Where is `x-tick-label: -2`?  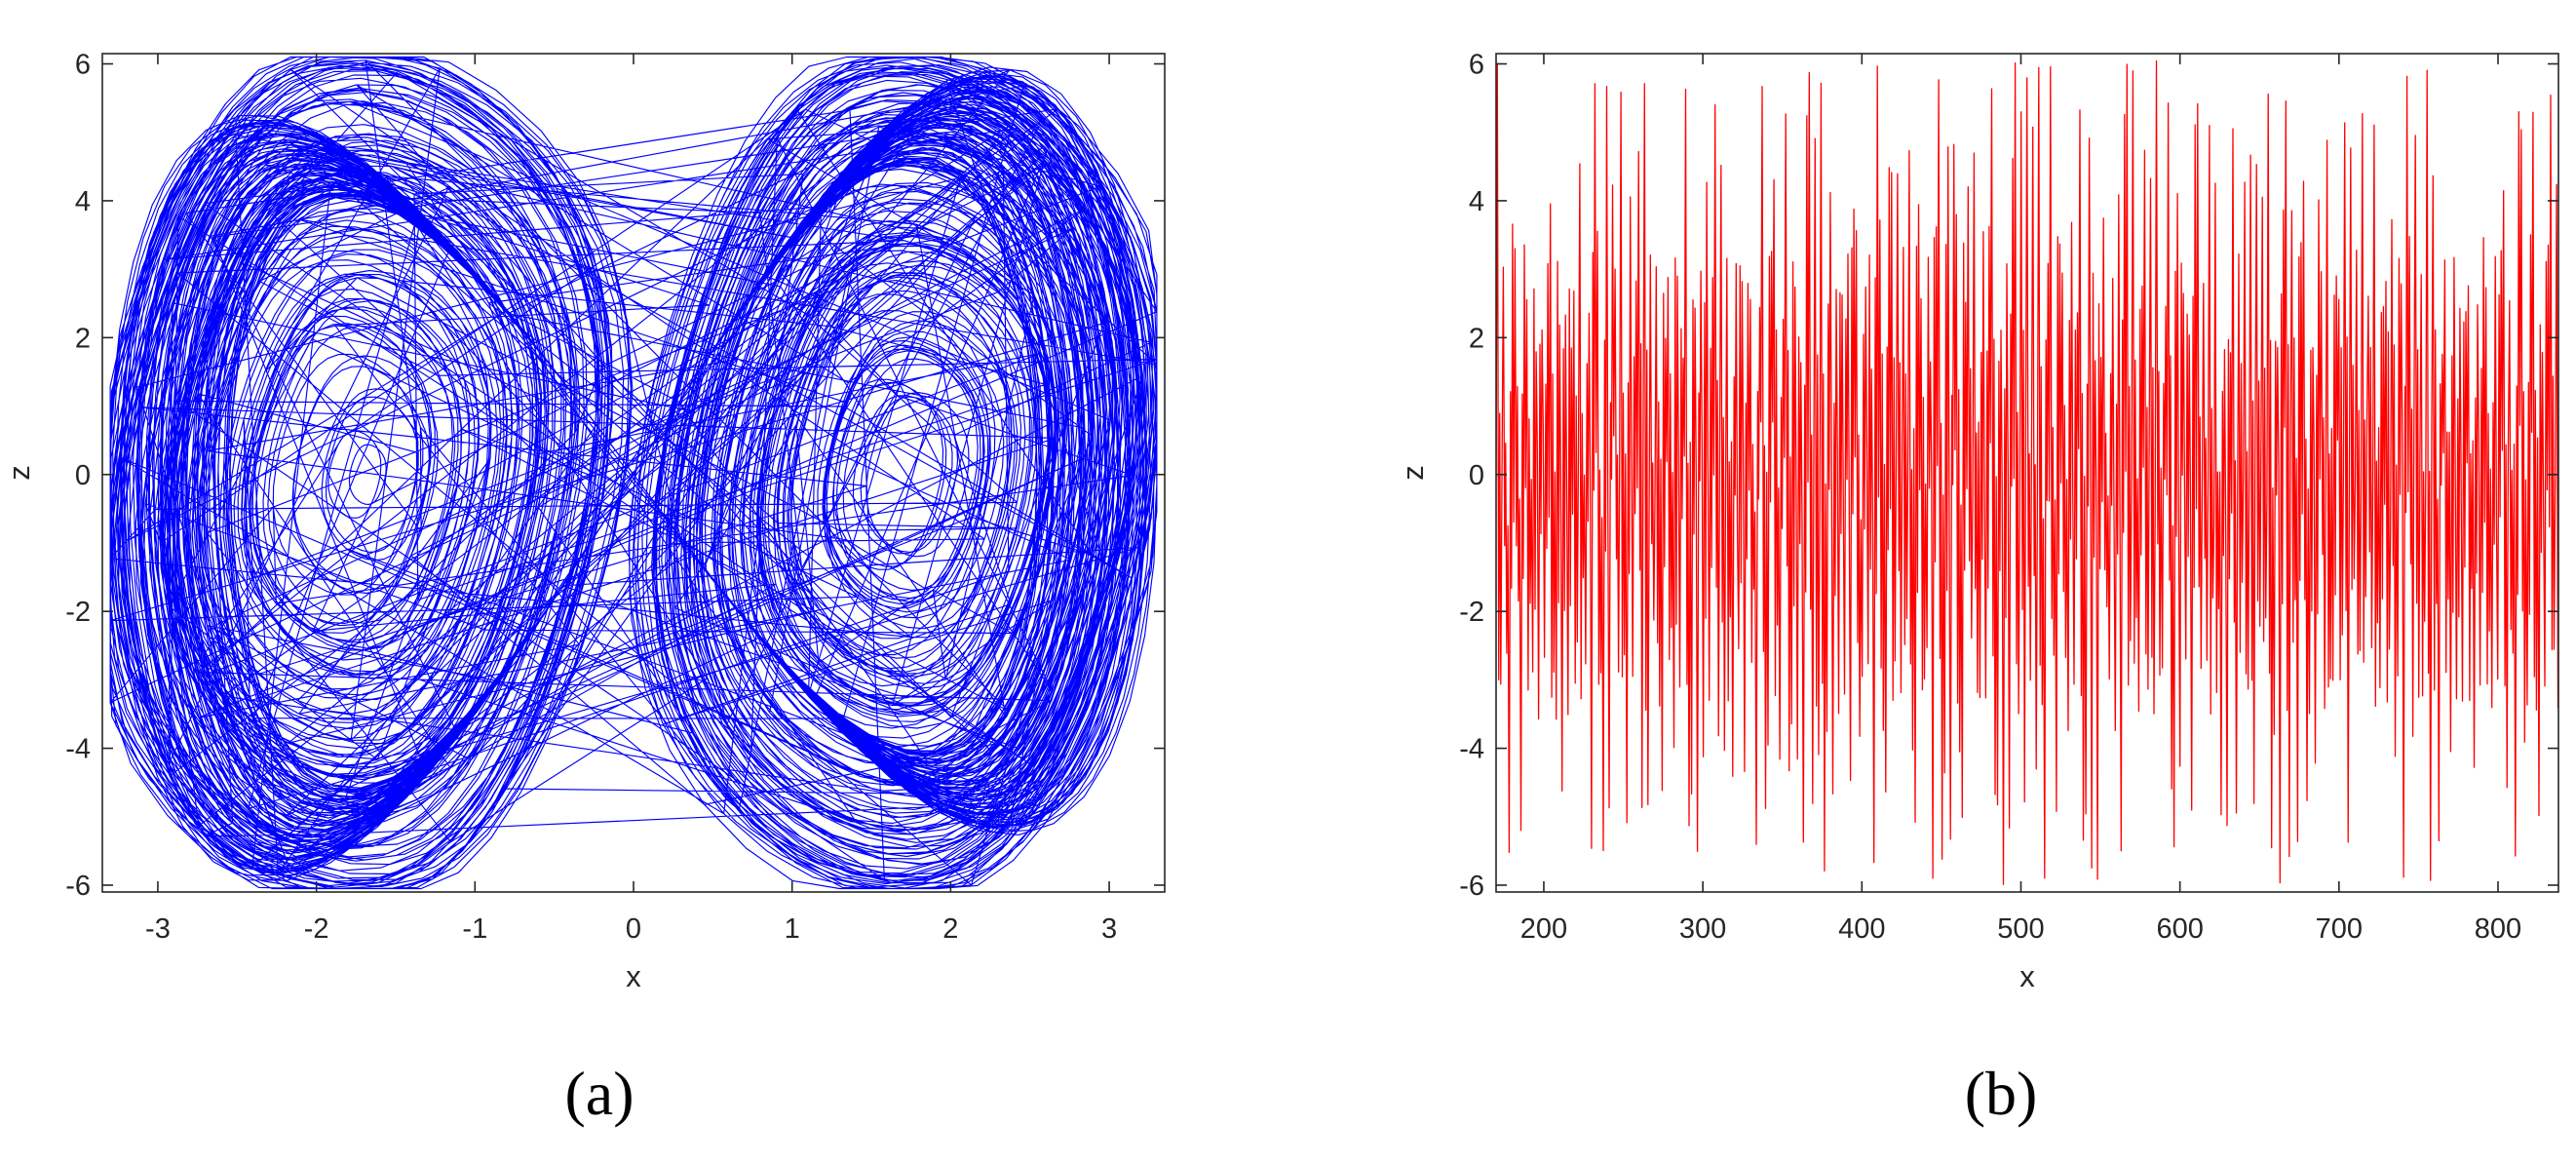 x-tick-label: -2 is located at coordinates (316, 929).